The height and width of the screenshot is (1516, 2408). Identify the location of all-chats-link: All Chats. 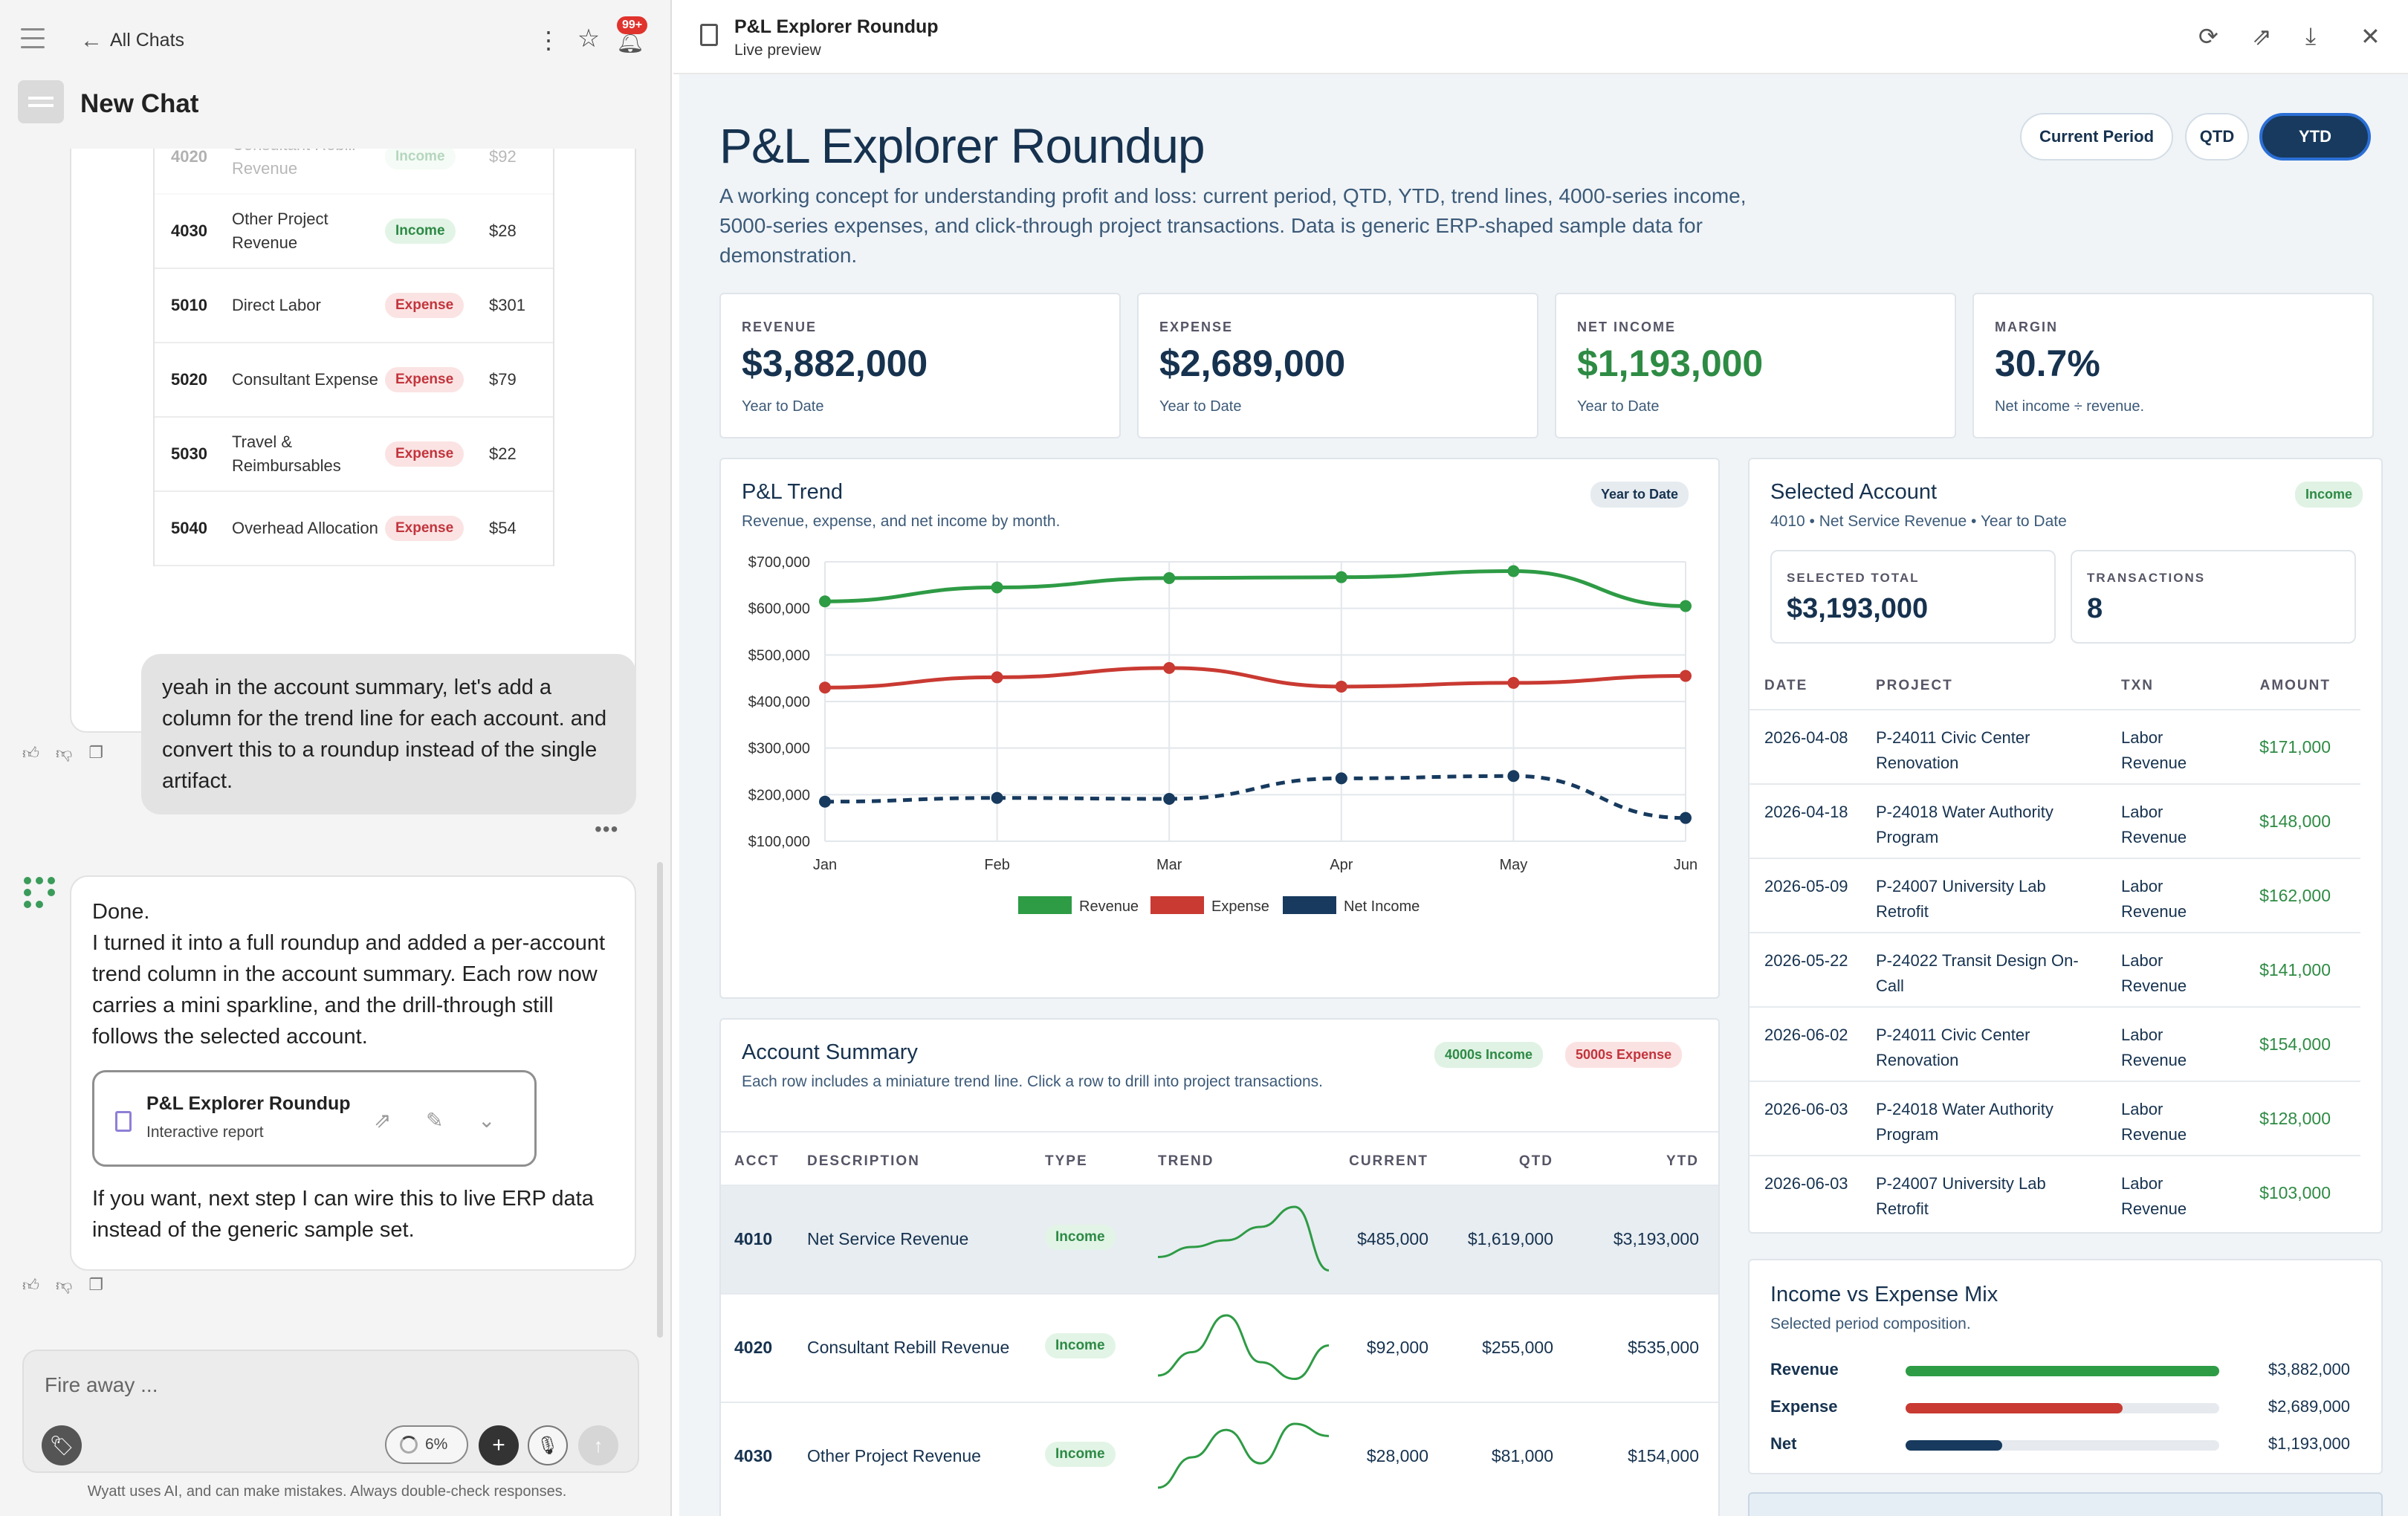
(147, 41).